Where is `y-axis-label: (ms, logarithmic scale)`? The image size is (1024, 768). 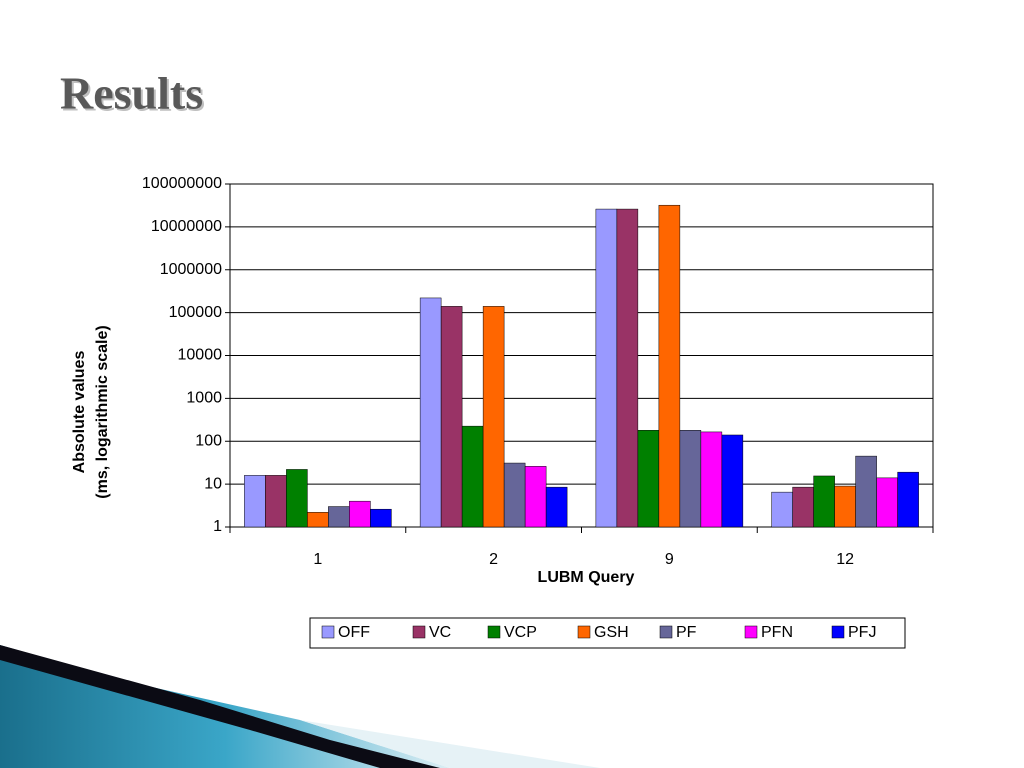 y-axis-label: (ms, logarithmic scale) is located at coordinates (102, 411).